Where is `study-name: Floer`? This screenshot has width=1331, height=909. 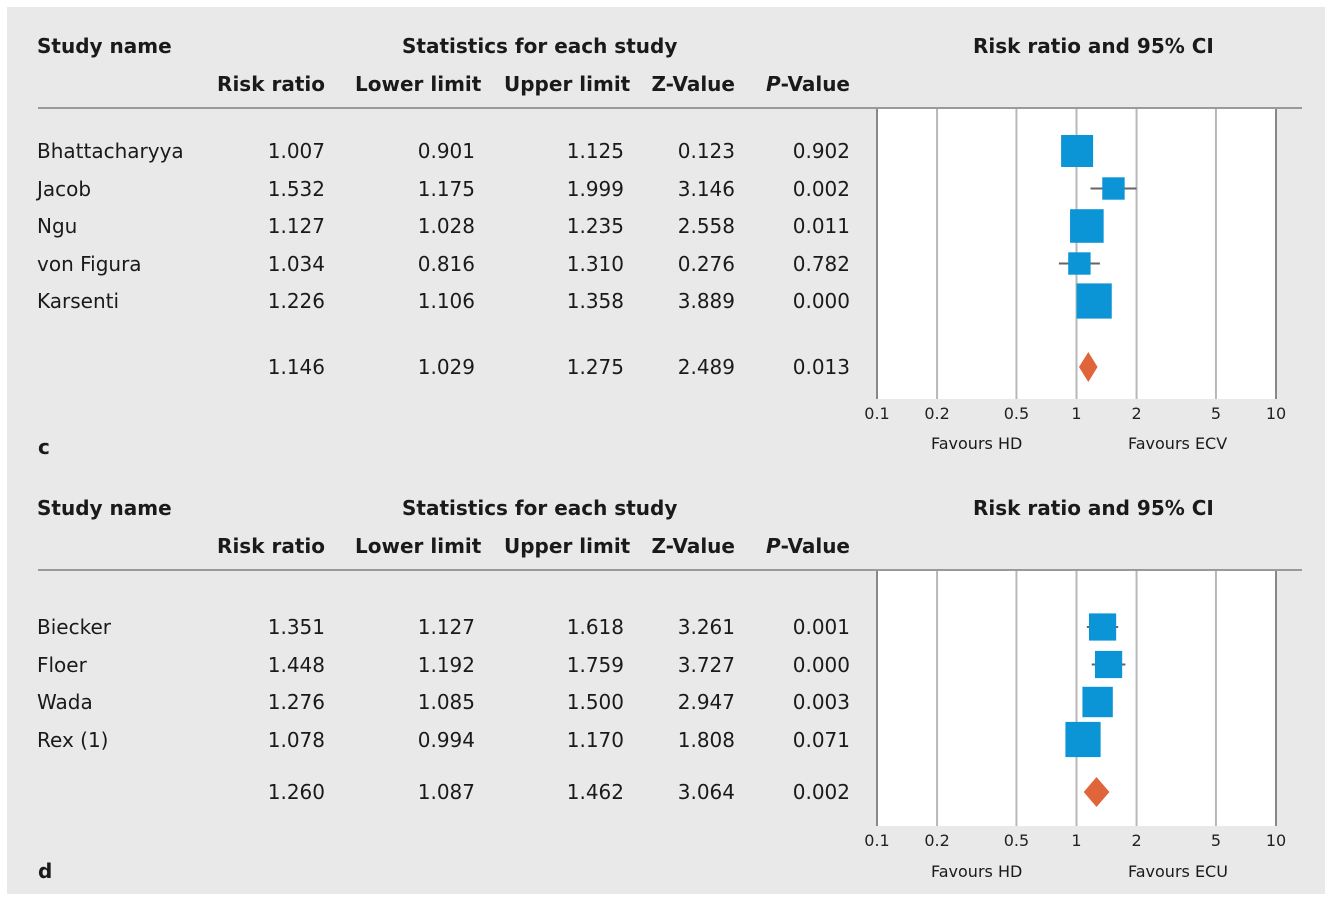
study-name: Floer is located at coordinates (62, 664).